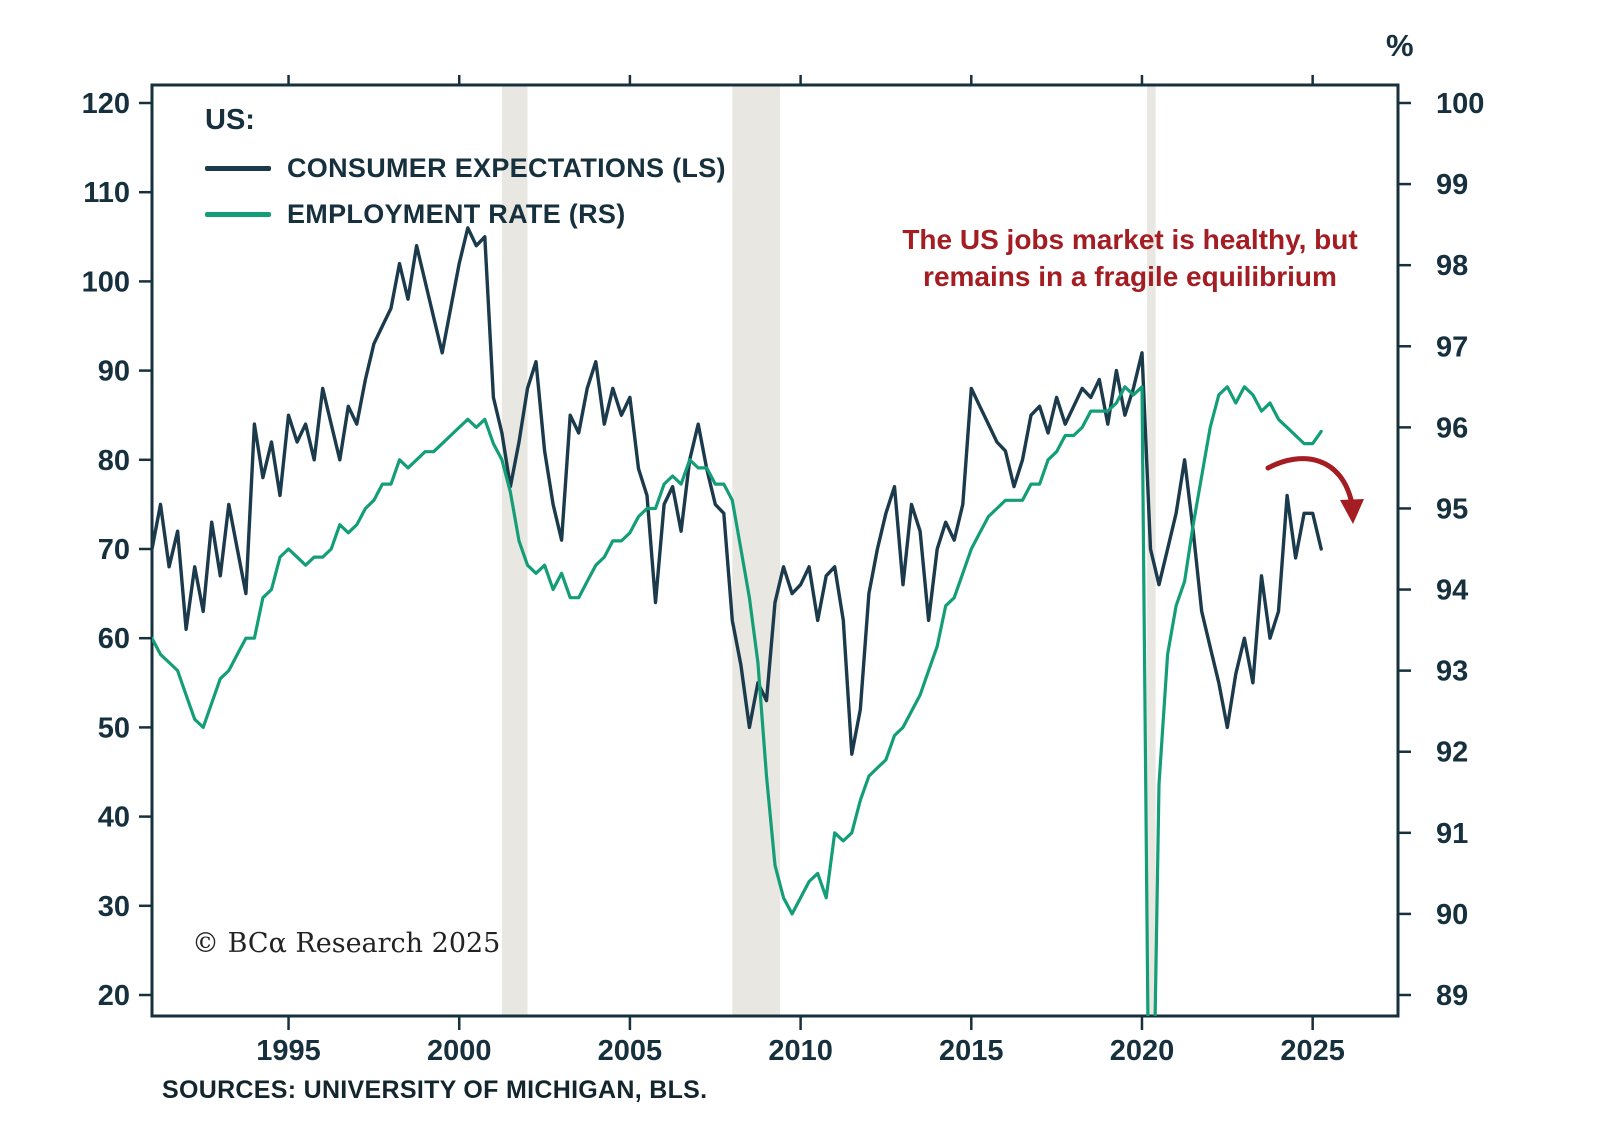 The height and width of the screenshot is (1146, 1600). Describe the element at coordinates (1452, 834) in the screenshot. I see `right-axis-tick-label: 91` at that location.